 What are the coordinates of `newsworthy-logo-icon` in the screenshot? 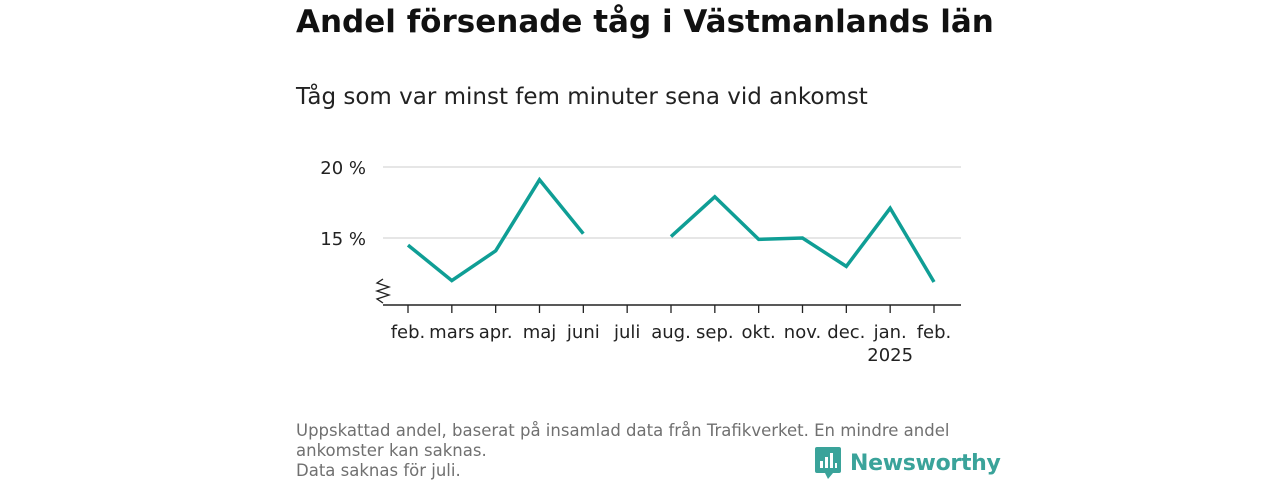 It's located at (828, 463).